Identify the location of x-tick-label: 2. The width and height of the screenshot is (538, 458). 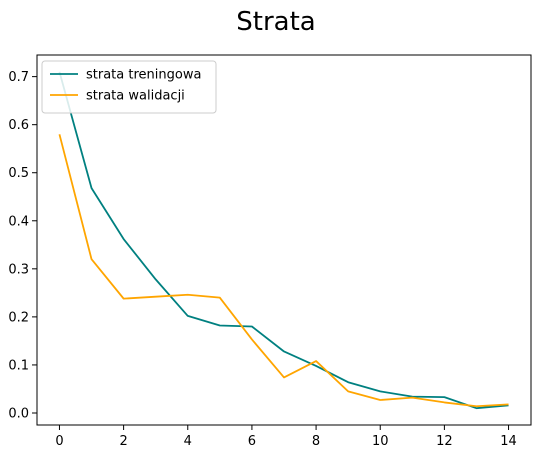
(123, 441).